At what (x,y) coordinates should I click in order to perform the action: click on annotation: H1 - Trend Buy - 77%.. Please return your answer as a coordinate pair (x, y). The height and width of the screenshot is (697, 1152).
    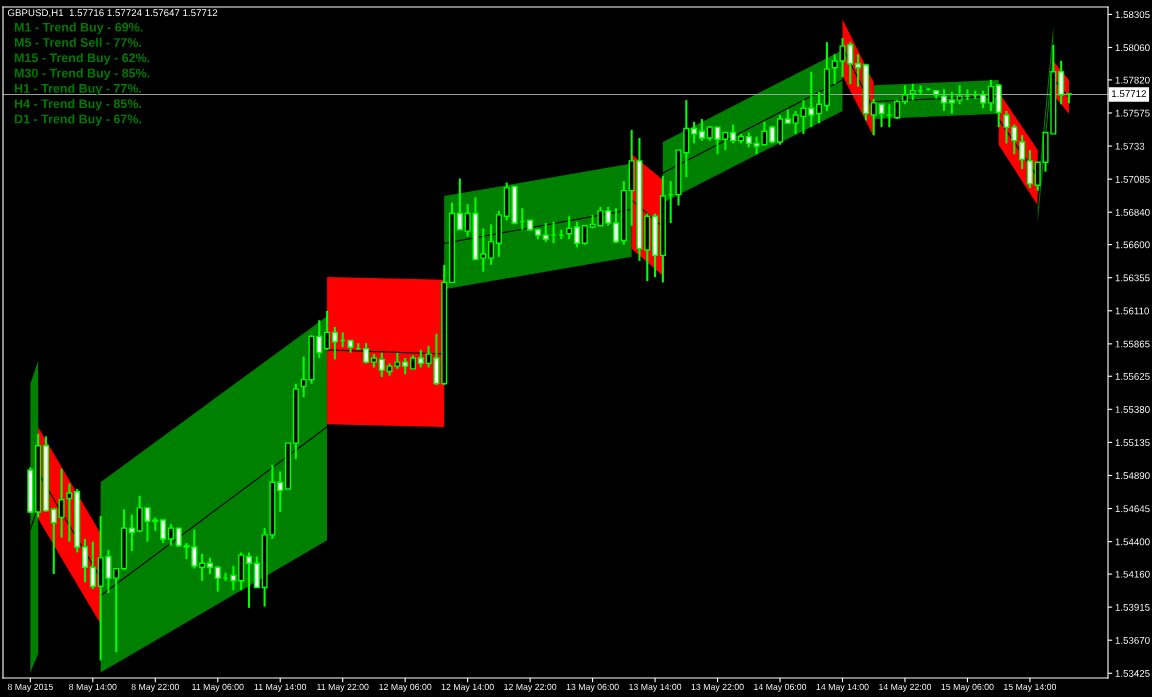
    Looking at the image, I should click on (77, 89).